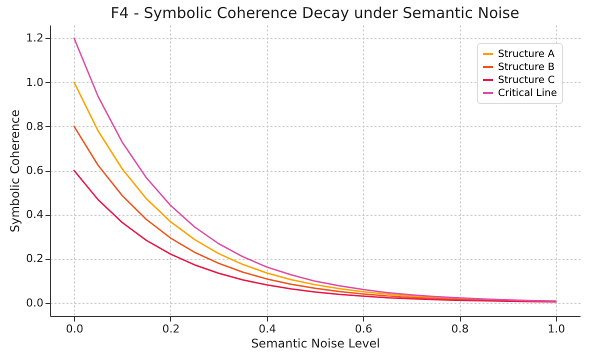 The image size is (594, 357). What do you see at coordinates (526, 67) in the screenshot?
I see `legend-label: Structure B` at bounding box center [526, 67].